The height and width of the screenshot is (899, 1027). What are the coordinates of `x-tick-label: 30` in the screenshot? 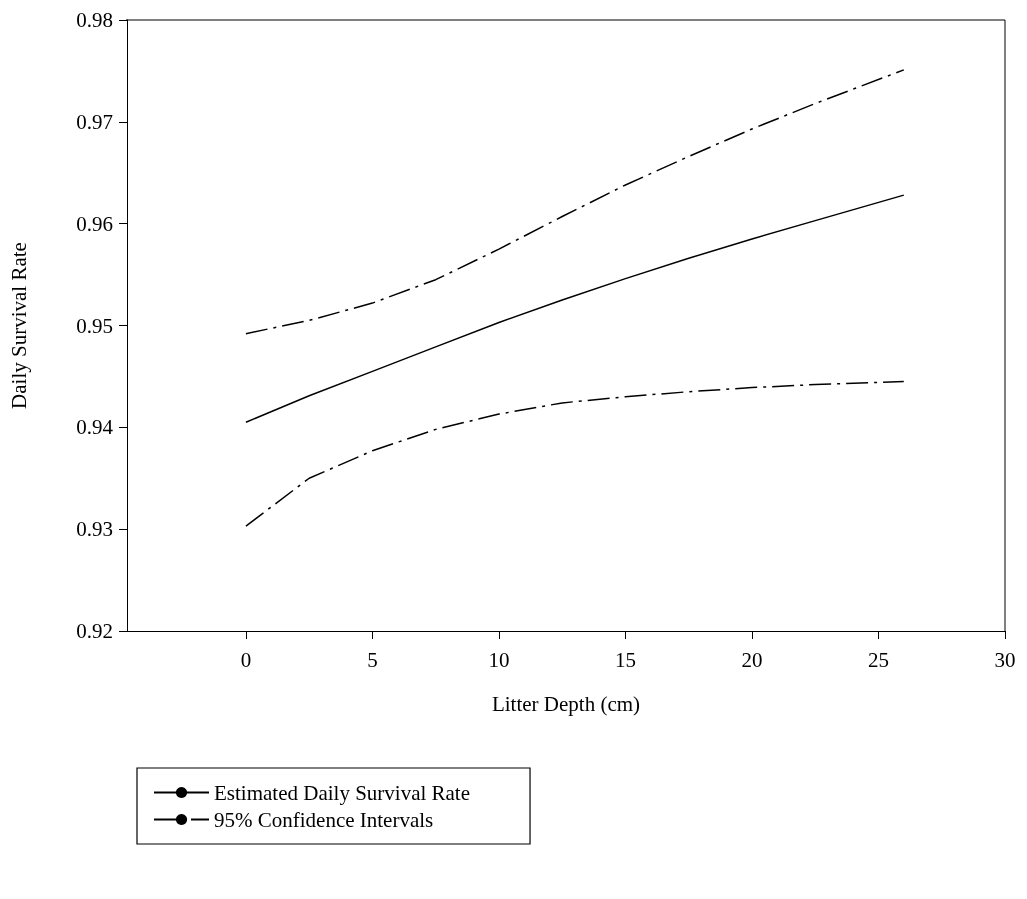 It's located at (1005, 659).